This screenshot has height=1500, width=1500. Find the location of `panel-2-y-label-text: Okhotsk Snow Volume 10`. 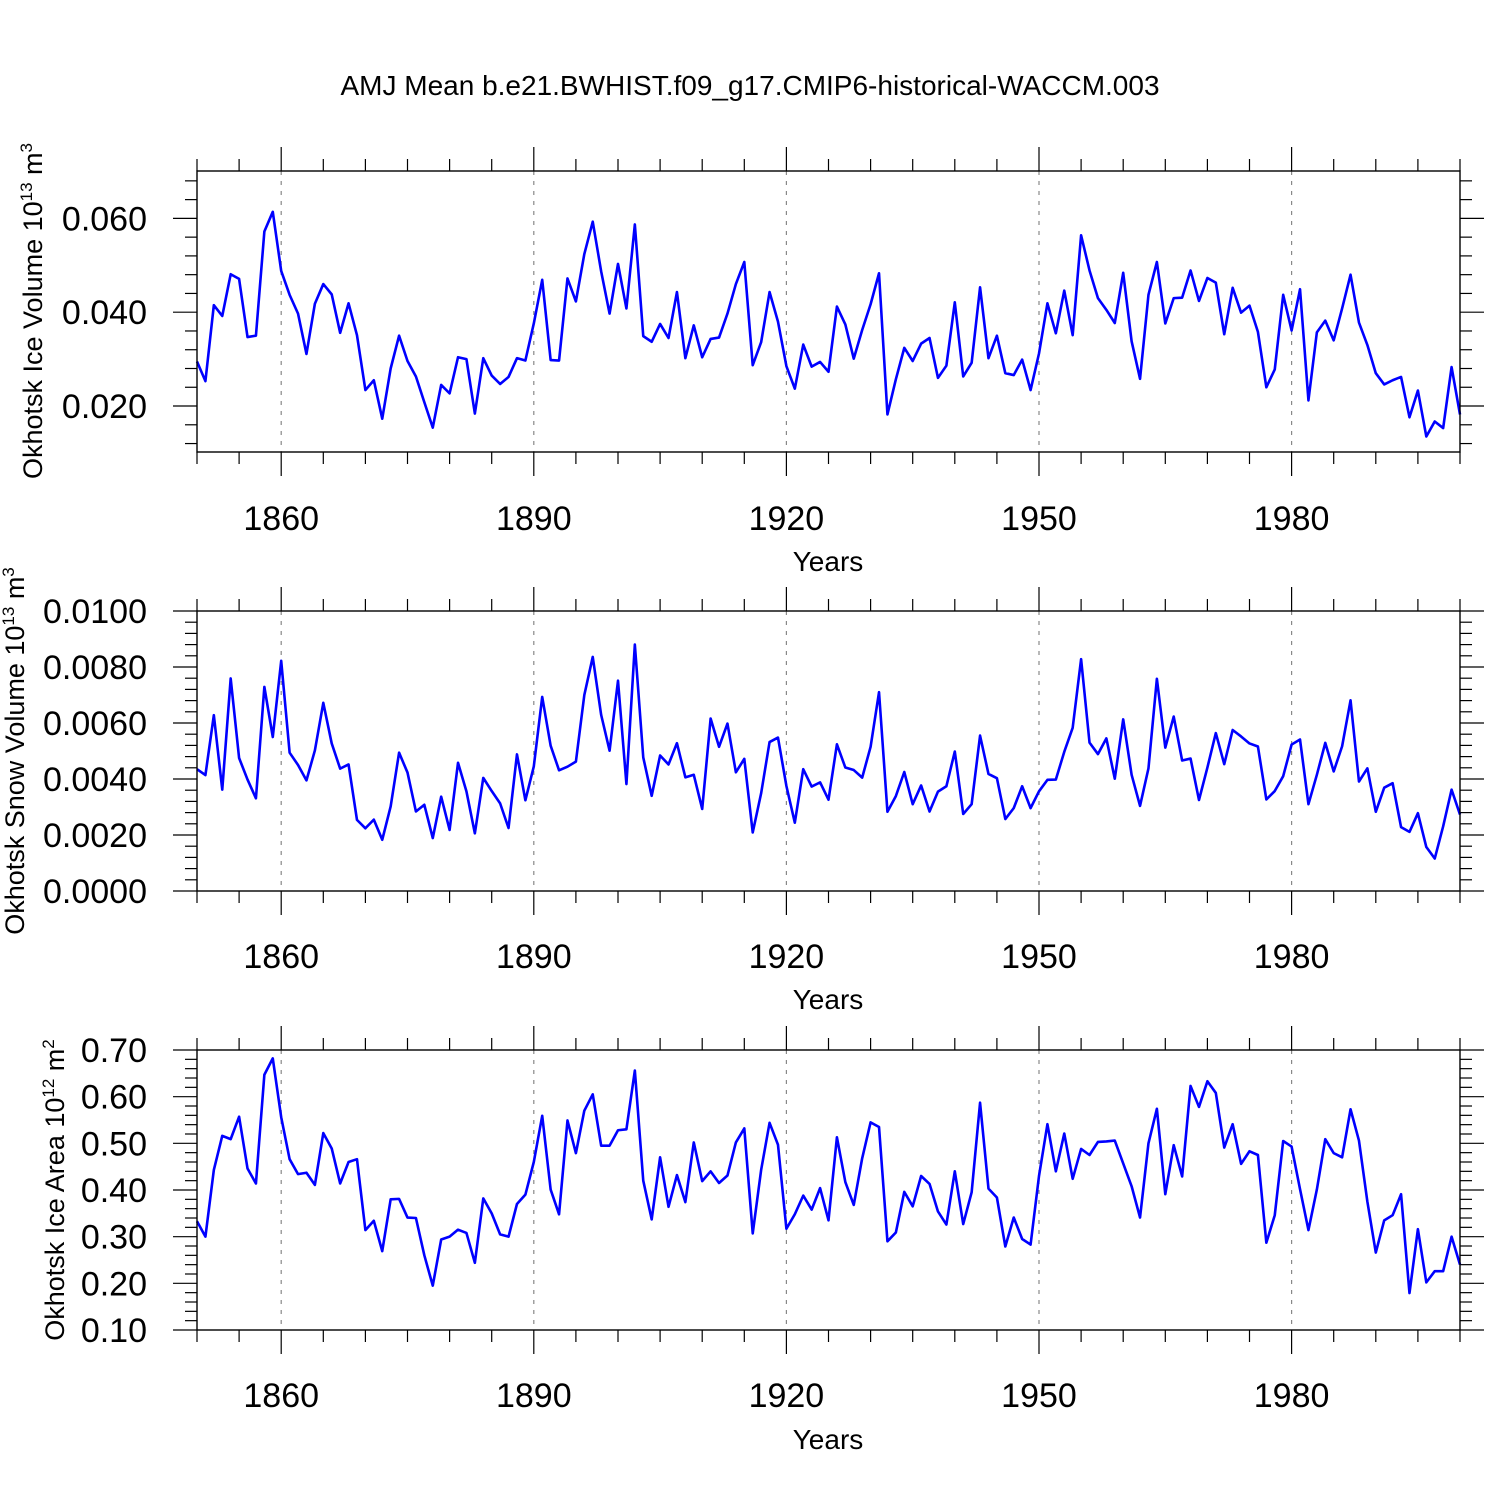

panel-2-y-label-text: Okhotsk Snow Volume 10 is located at coordinates (15, 780).